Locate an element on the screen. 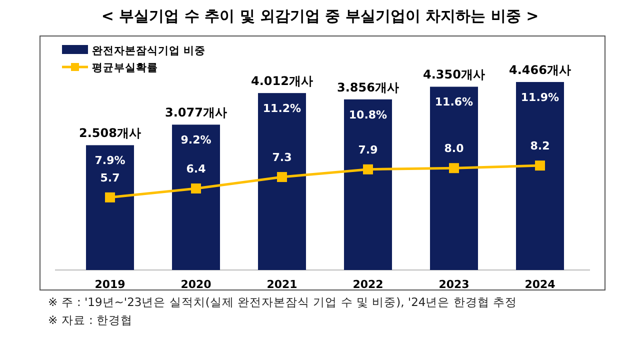  data-label: 8.0 is located at coordinates (454, 149).